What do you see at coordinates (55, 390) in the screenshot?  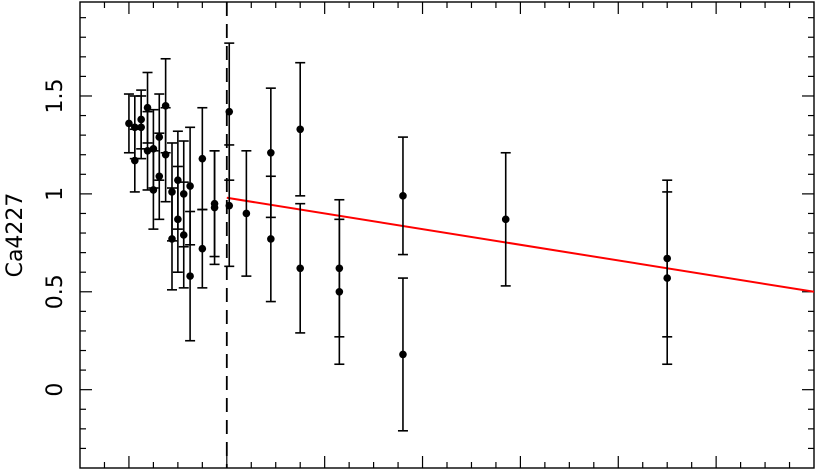 I see `y-tick-label: 0` at bounding box center [55, 390].